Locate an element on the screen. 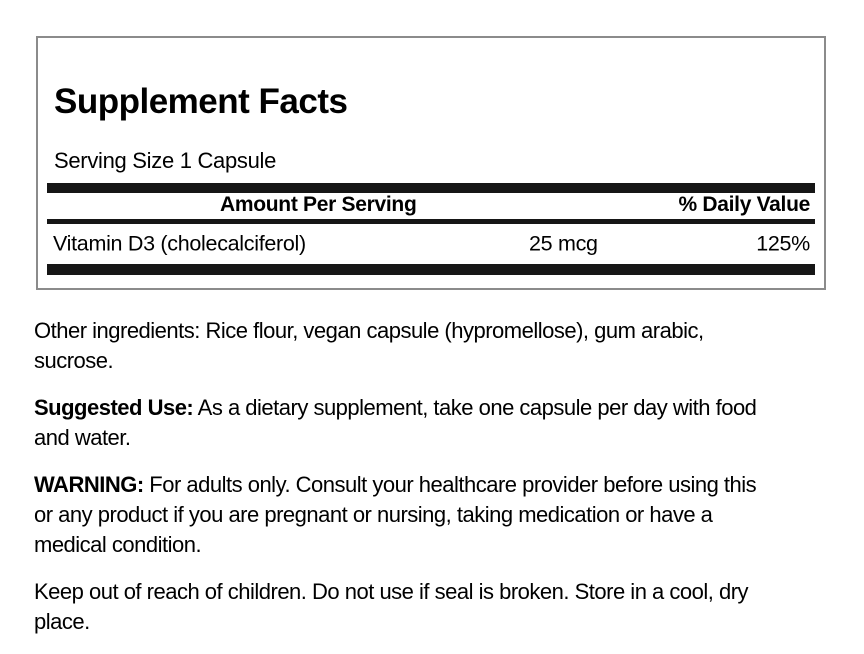  separator-bar-thick-top is located at coordinates (431, 188).